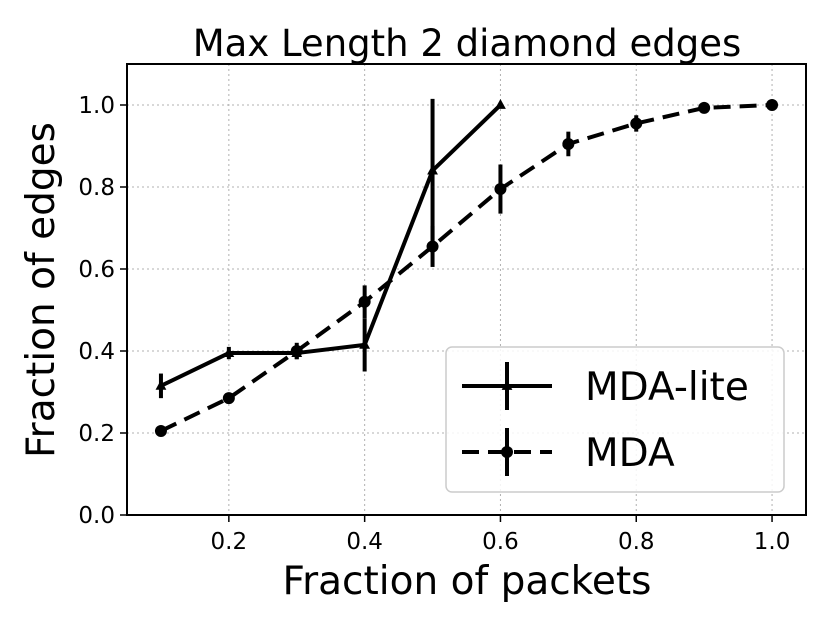 This screenshot has width=830, height=623. I want to click on legend-box, so click(615, 419).